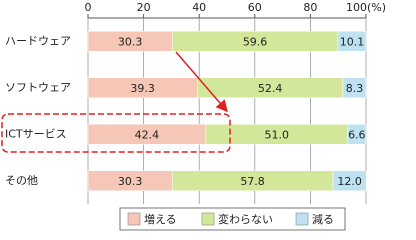 This screenshot has height=240, width=416. Describe the element at coordinates (199, 7) in the screenshot. I see `x-tick-label: 40` at that location.